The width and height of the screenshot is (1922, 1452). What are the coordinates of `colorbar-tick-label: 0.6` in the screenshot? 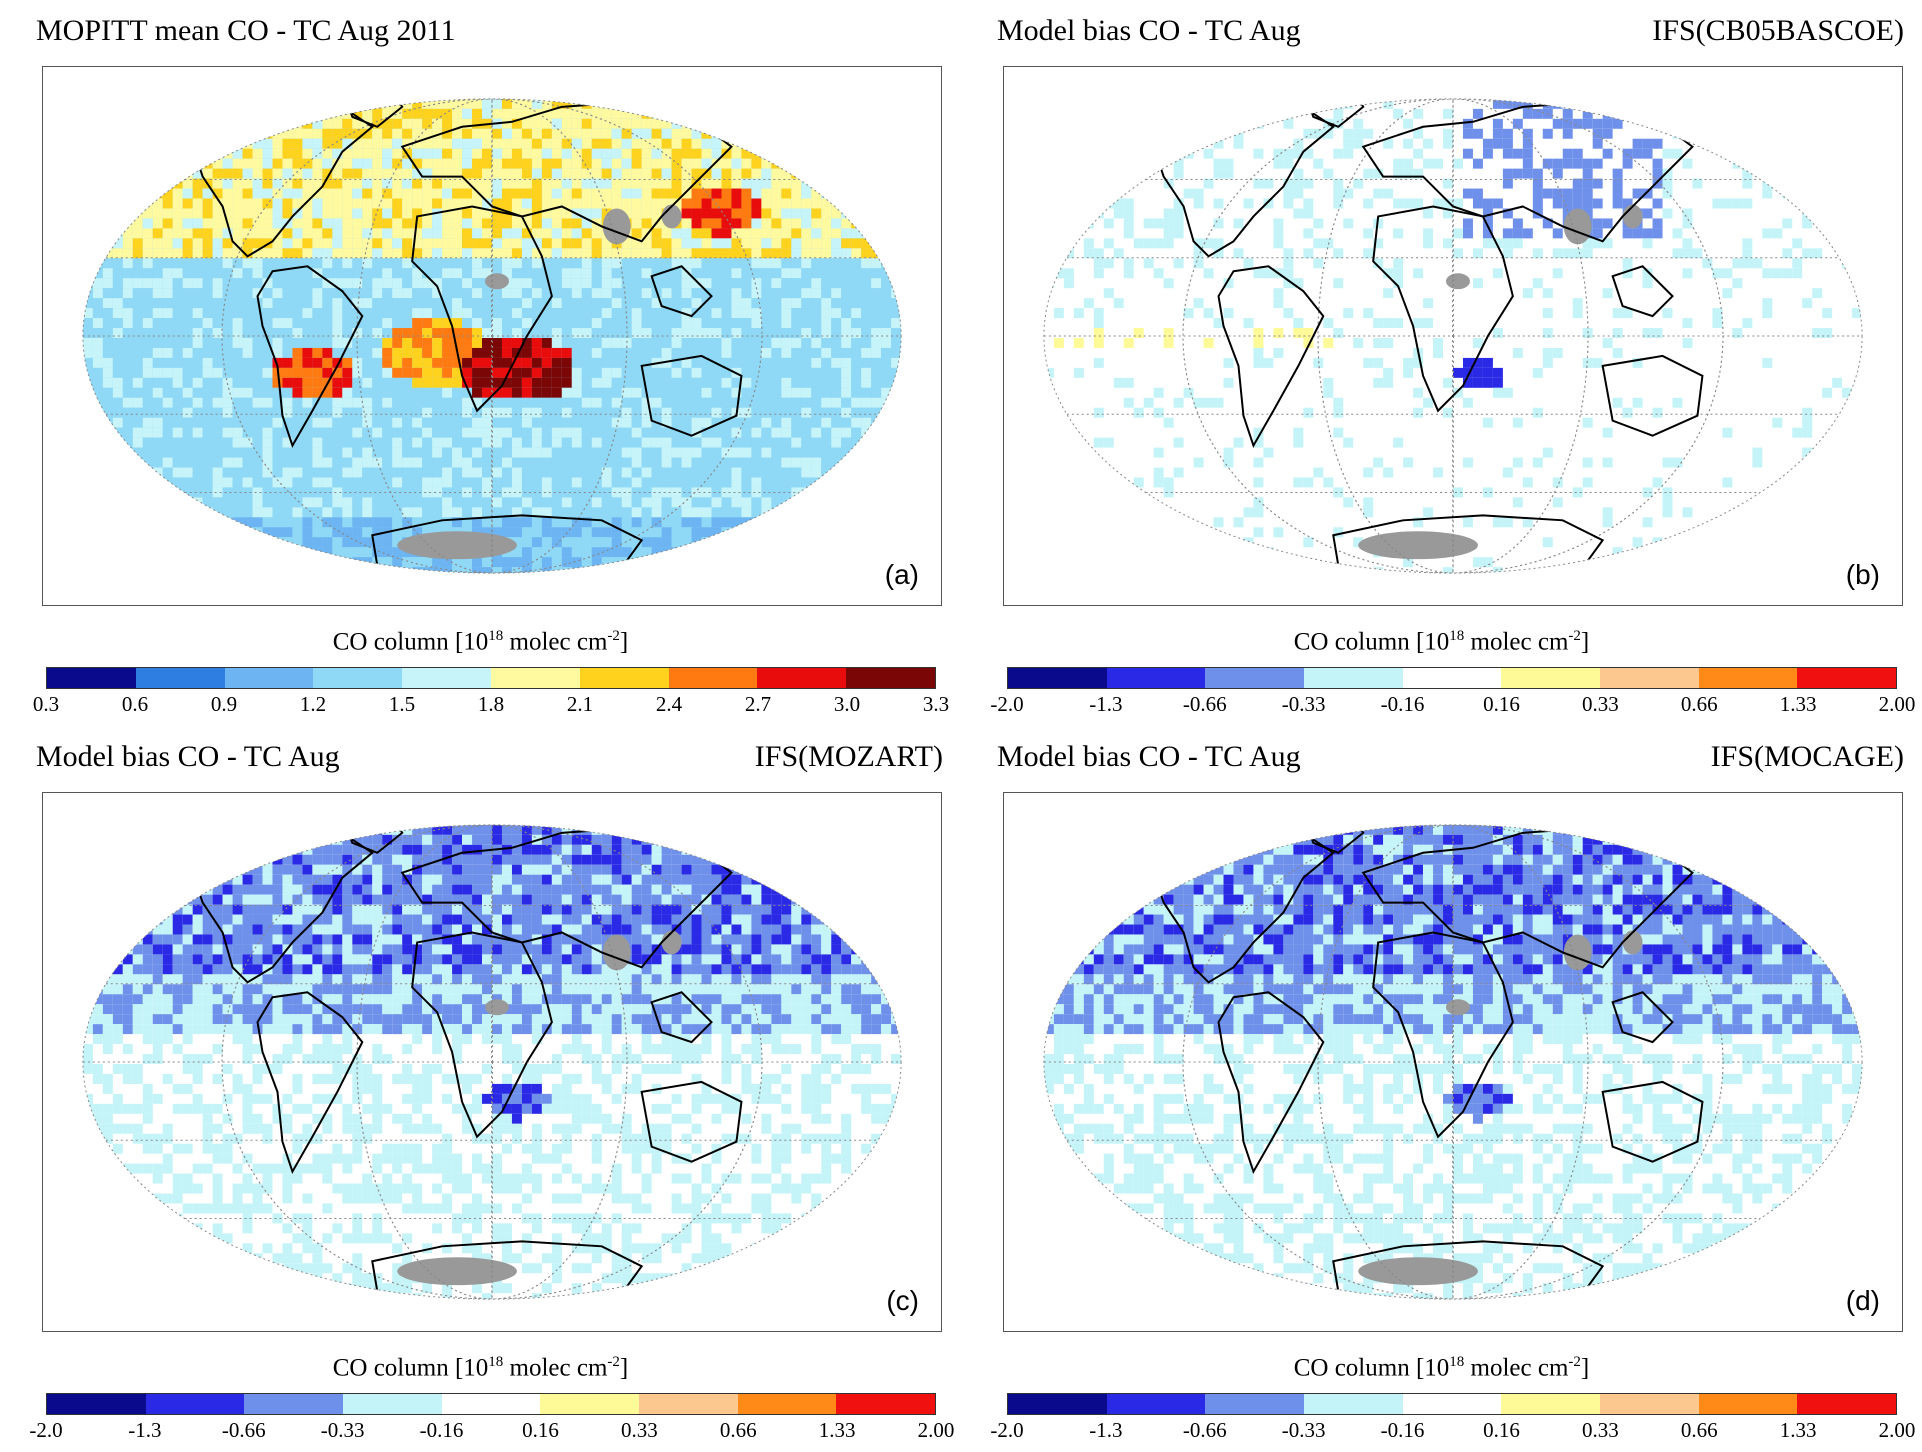 It's located at (135, 704).